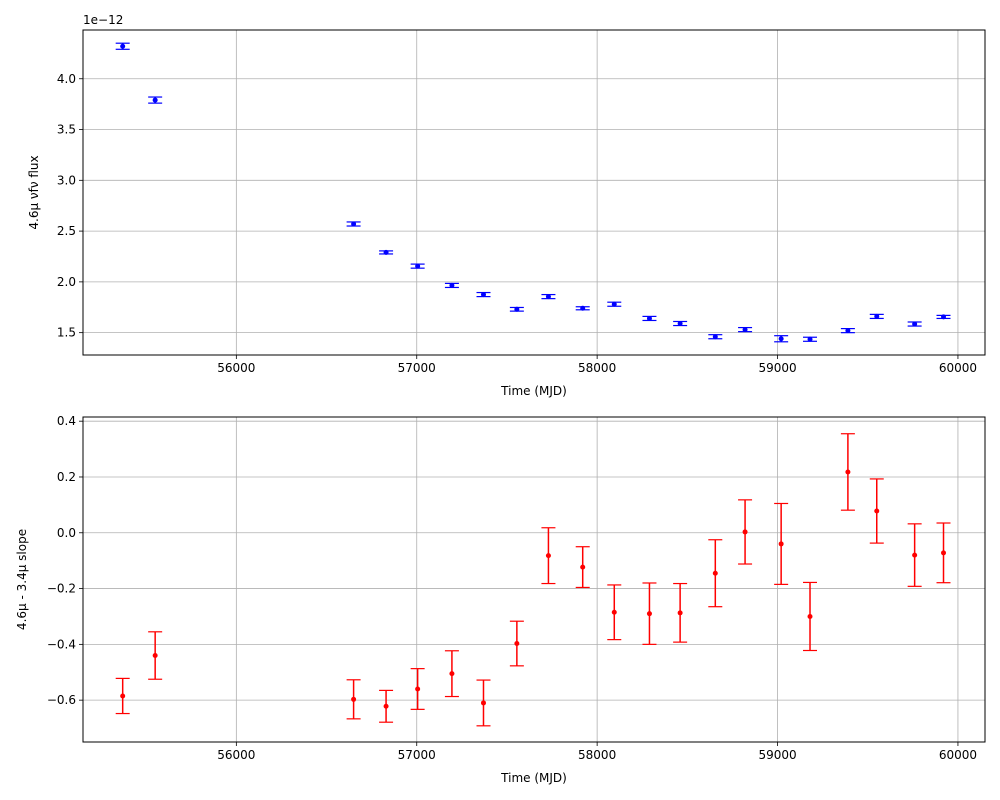  Describe the element at coordinates (66, 231) in the screenshot. I see `flux-y-tick-label: 2.5` at that location.